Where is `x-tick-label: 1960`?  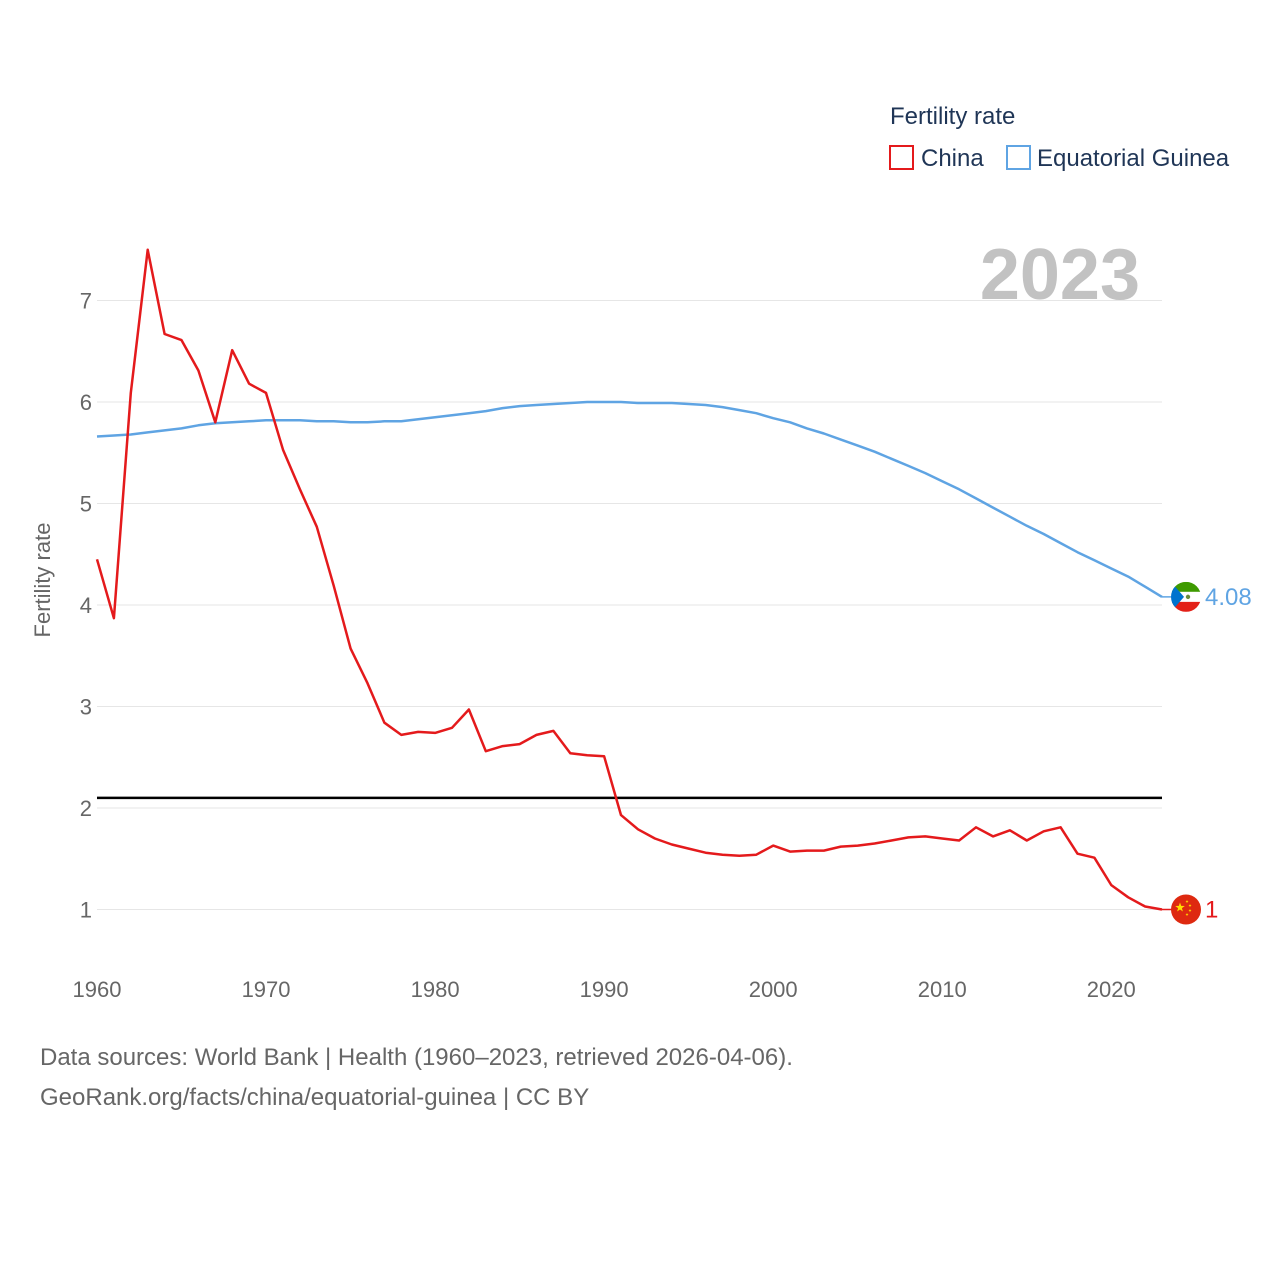
x-tick-label: 1960 is located at coordinates (97, 989).